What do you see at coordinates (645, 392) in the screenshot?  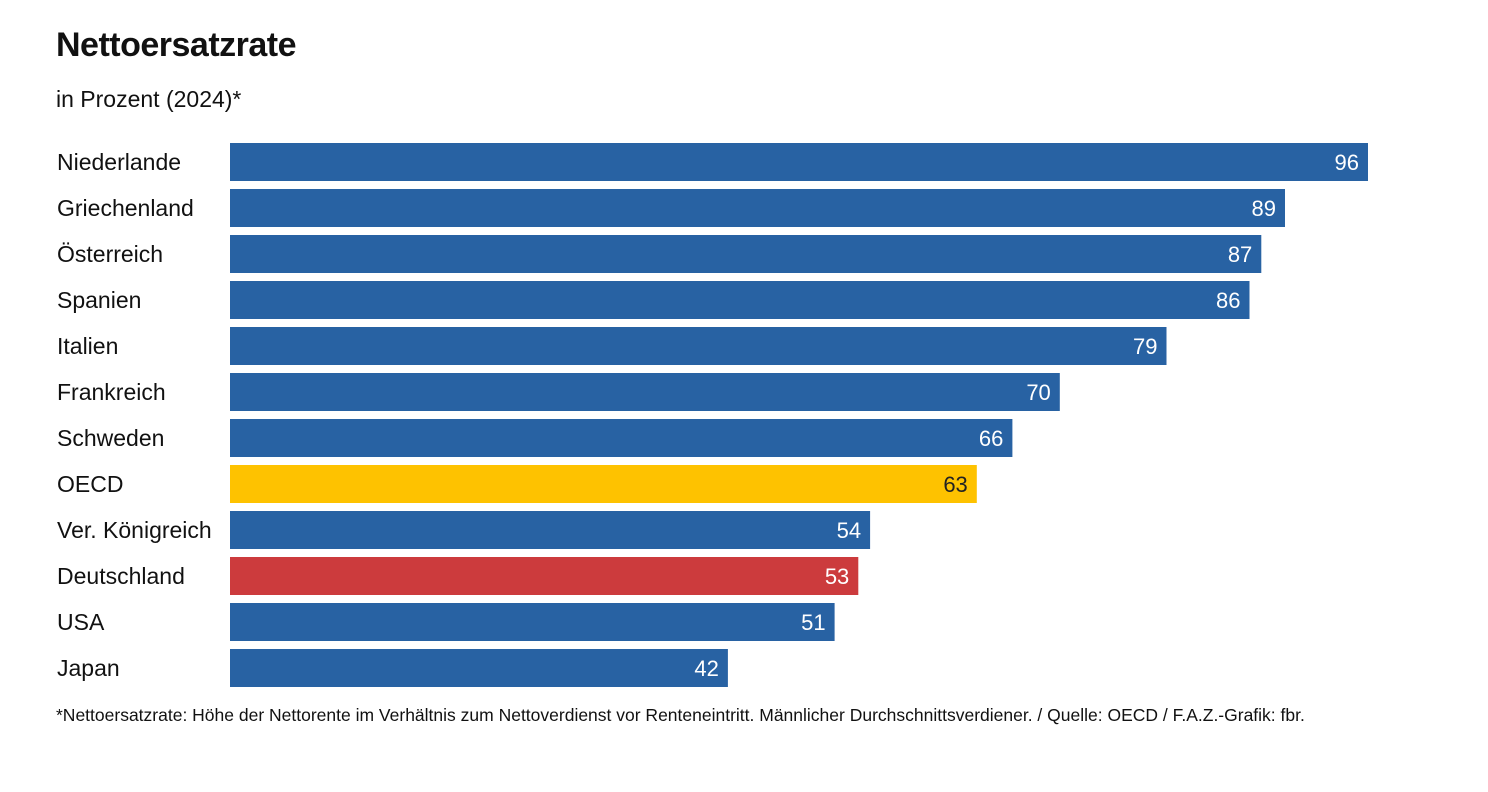 I see `bar-frankreich` at bounding box center [645, 392].